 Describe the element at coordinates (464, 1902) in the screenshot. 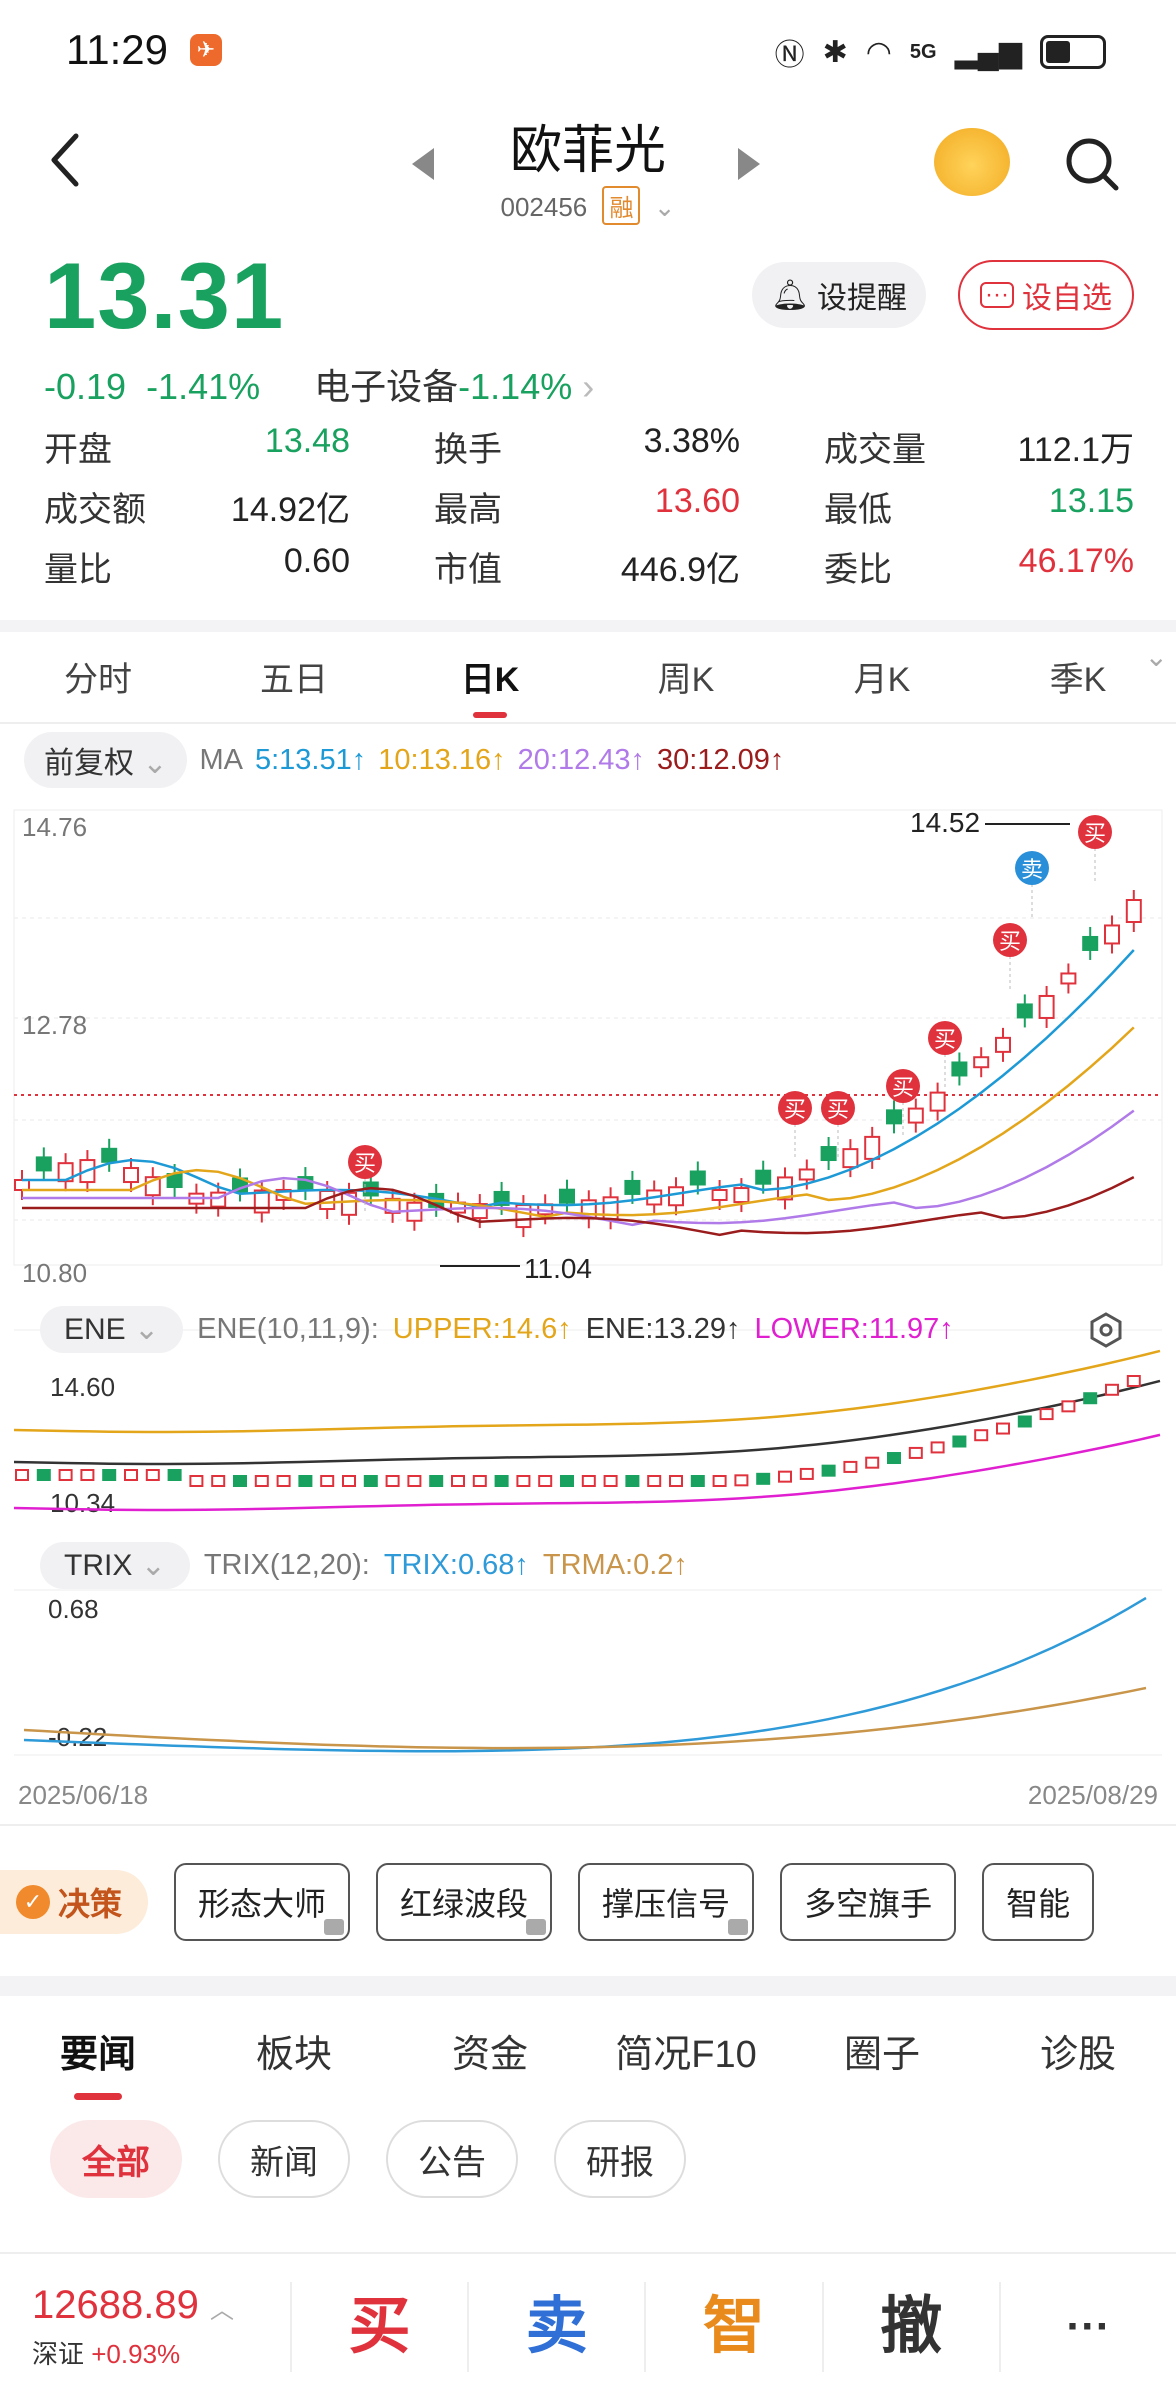

I see `strategy-item: 红绿波段` at that location.